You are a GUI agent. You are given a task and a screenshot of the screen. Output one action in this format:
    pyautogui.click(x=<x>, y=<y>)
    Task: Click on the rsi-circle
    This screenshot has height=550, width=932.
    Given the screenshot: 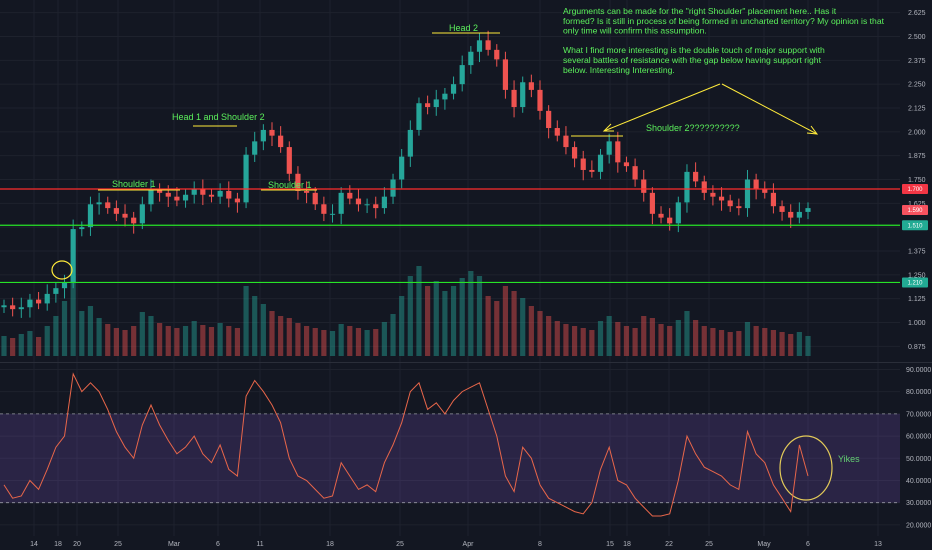 What is the action you would take?
    pyautogui.click(x=806, y=468)
    